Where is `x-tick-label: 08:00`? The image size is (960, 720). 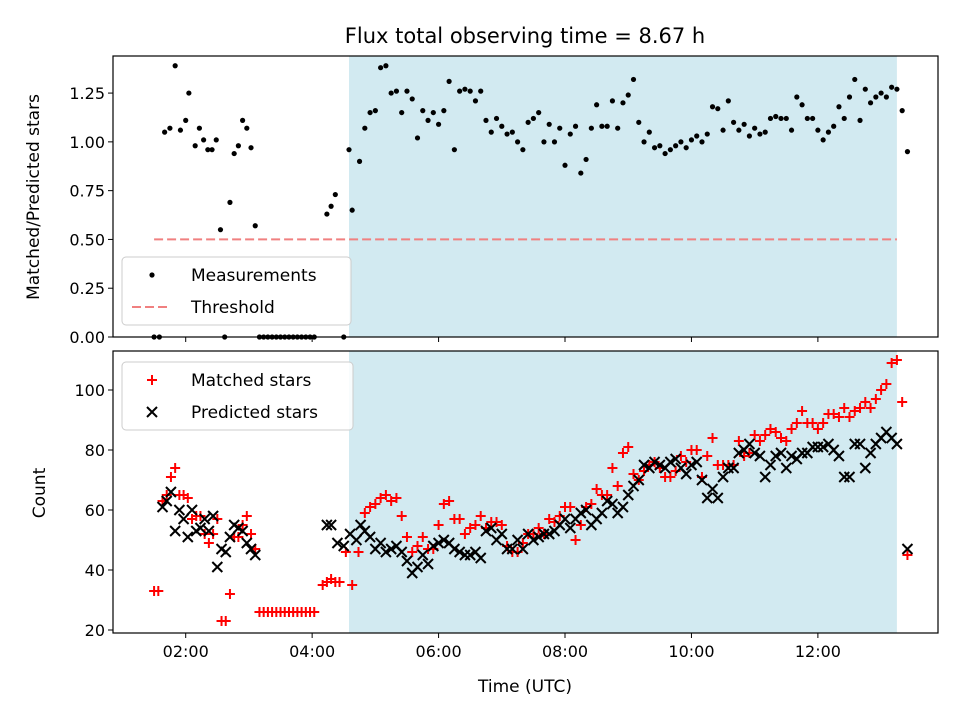 x-tick-label: 08:00 is located at coordinates (565, 651).